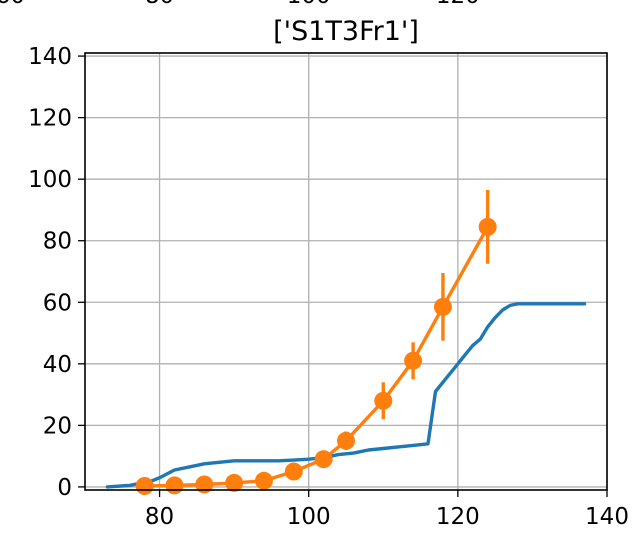 This screenshot has width=638, height=536. I want to click on clipped-top-tick-labels: 60 80 100 120, so click(240, 4).